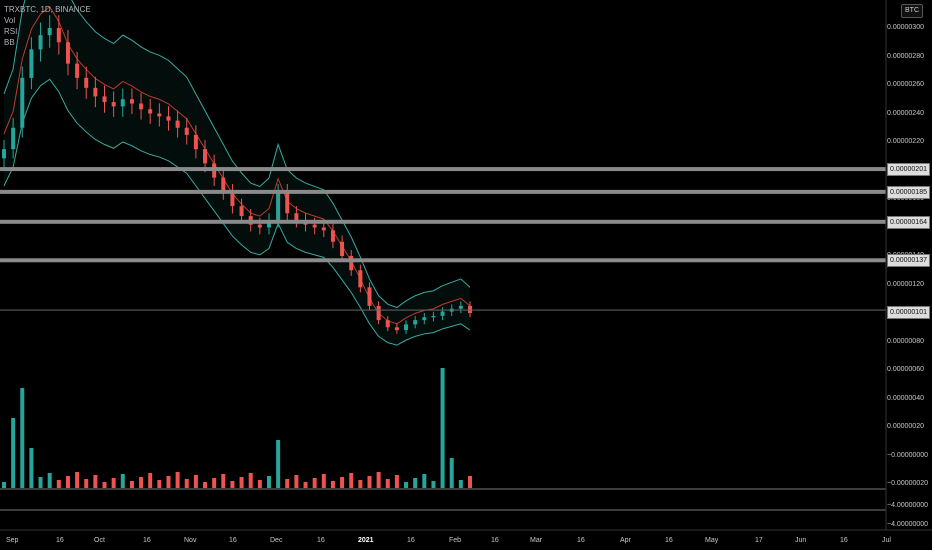 The width and height of the screenshot is (932, 550). Describe the element at coordinates (908, 455) in the screenshot. I see `price-axis-label: −0.00000000` at that location.